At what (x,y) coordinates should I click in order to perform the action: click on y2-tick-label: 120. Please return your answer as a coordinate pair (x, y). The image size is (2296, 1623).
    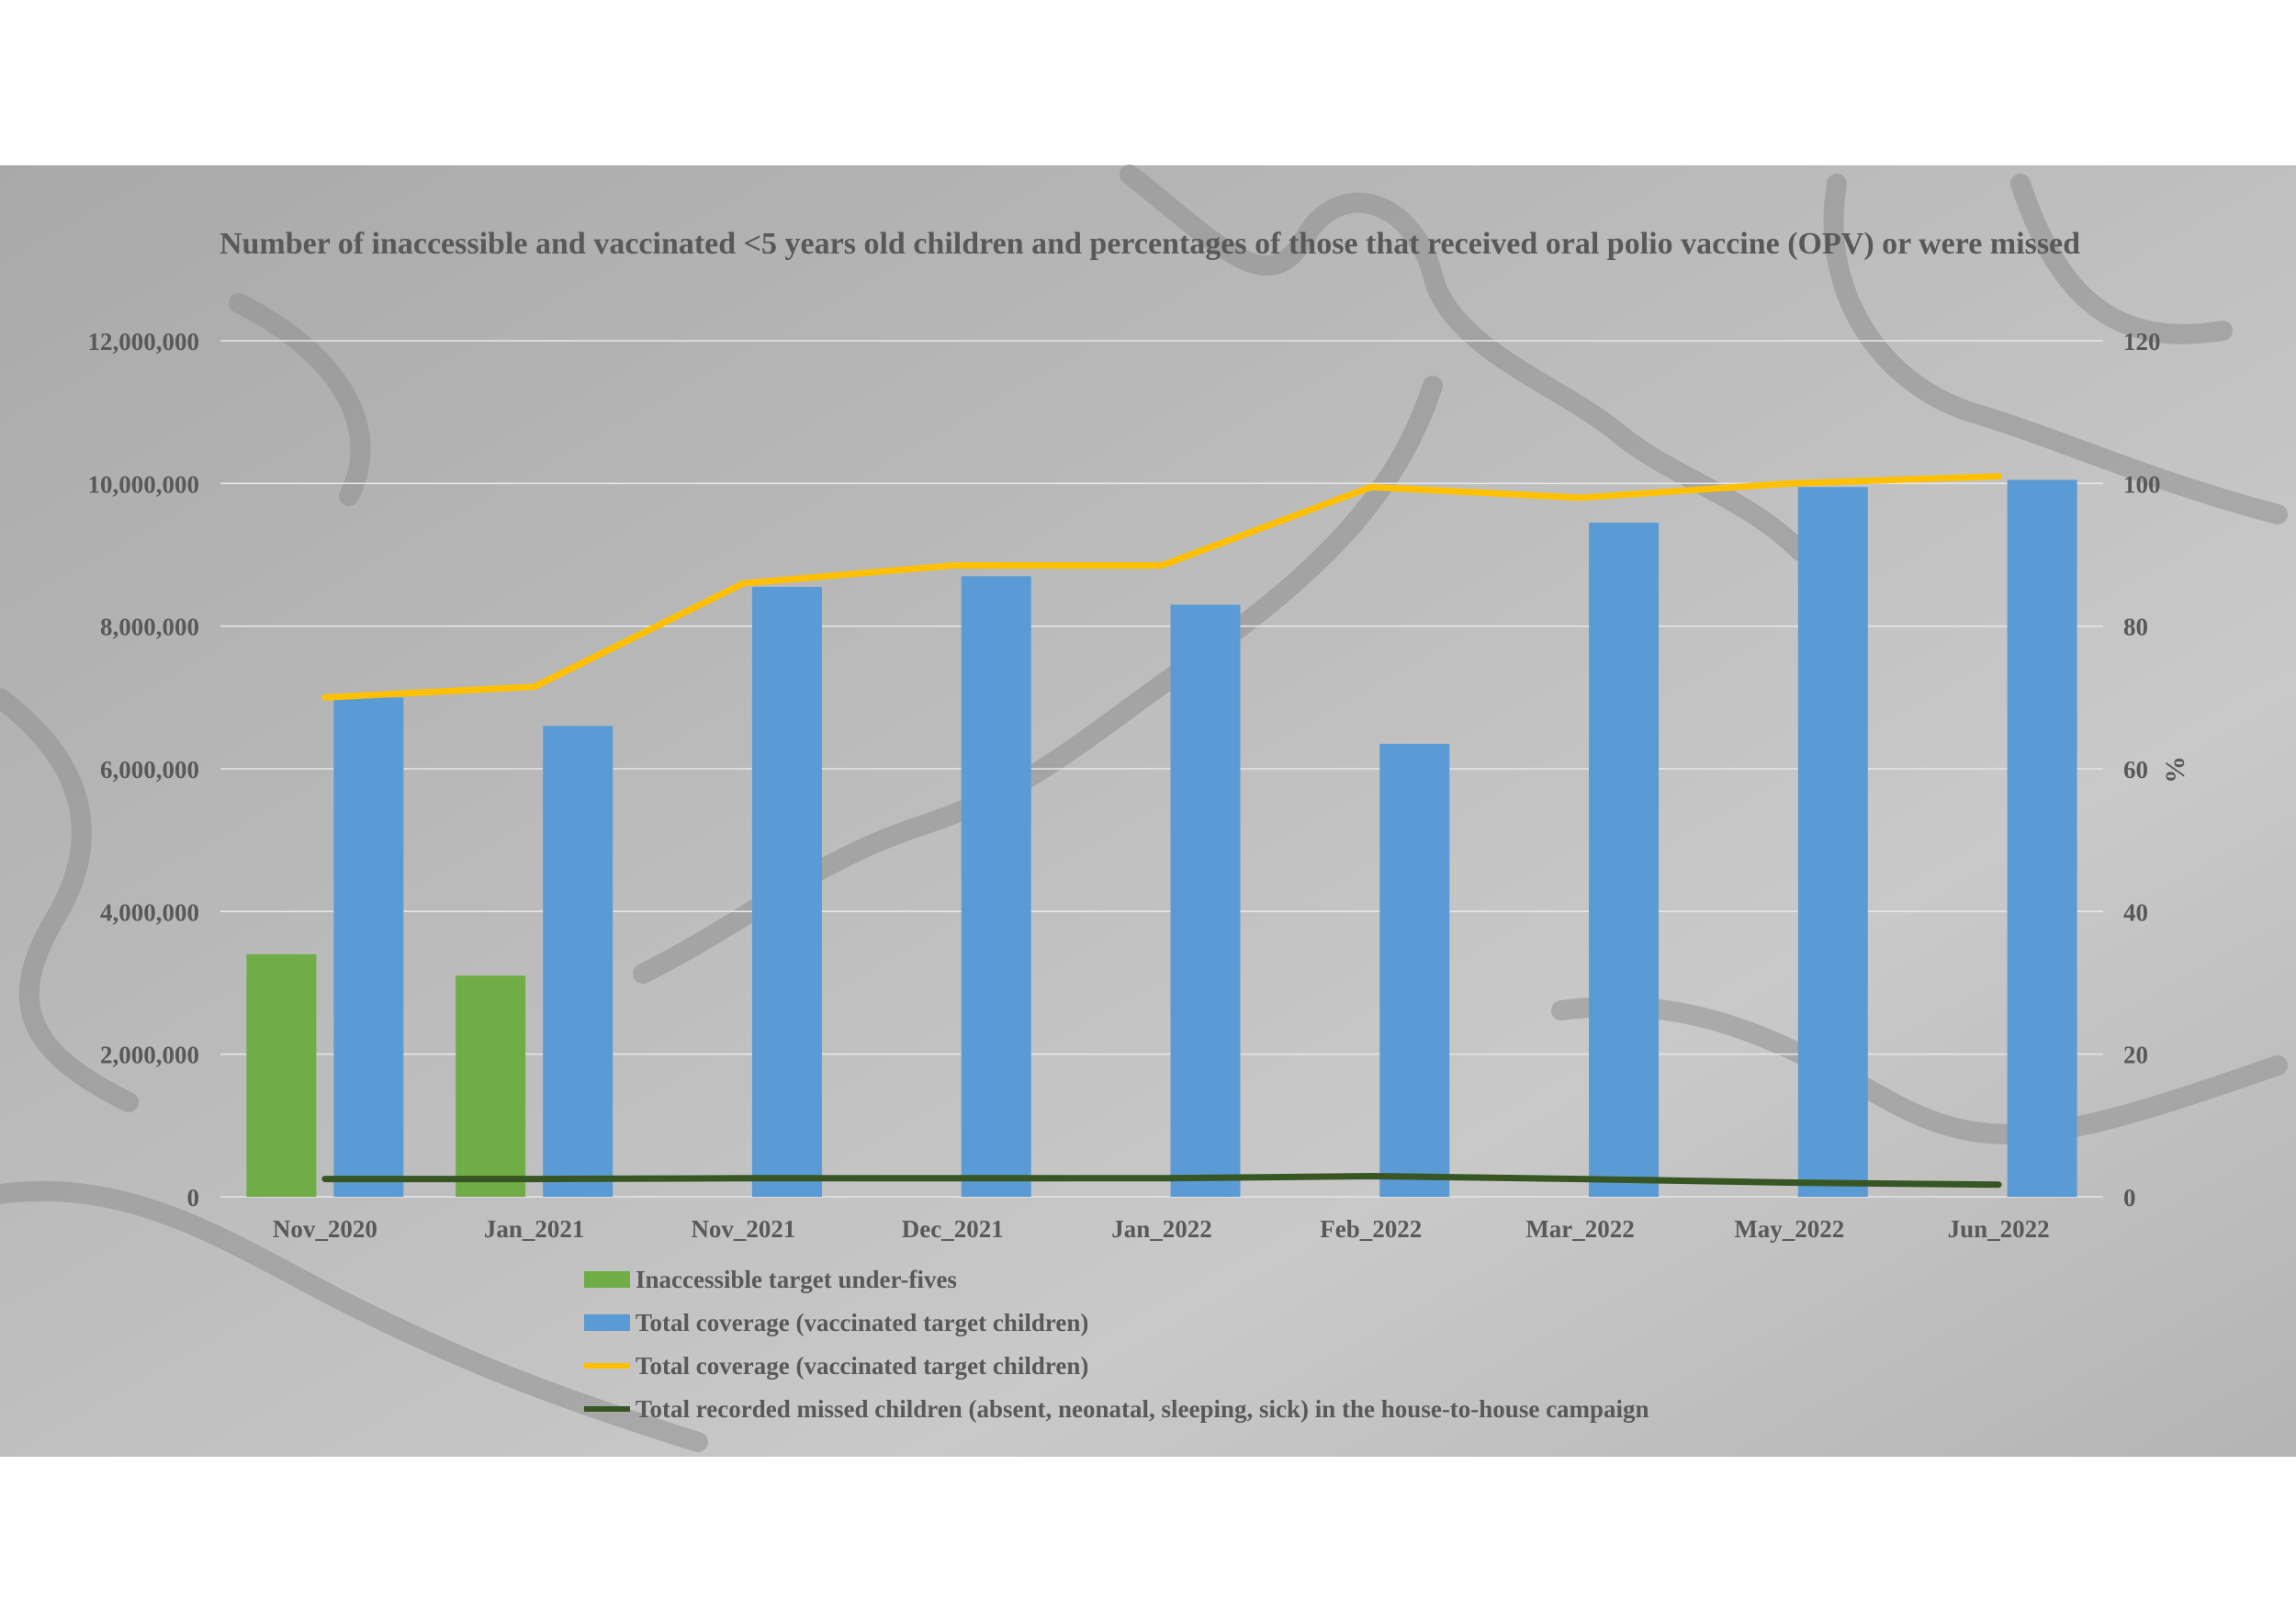
    Looking at the image, I should click on (2142, 341).